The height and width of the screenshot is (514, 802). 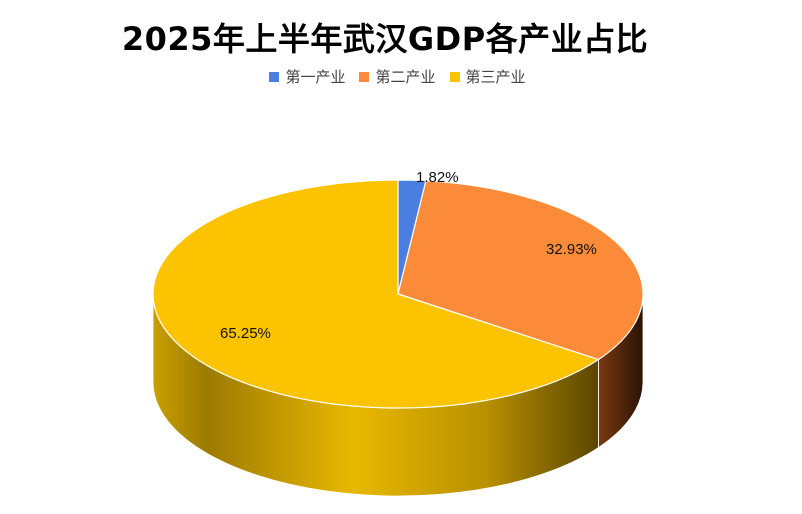 What do you see at coordinates (364, 76) in the screenshot?
I see `legend-swatch-secondary` at bounding box center [364, 76].